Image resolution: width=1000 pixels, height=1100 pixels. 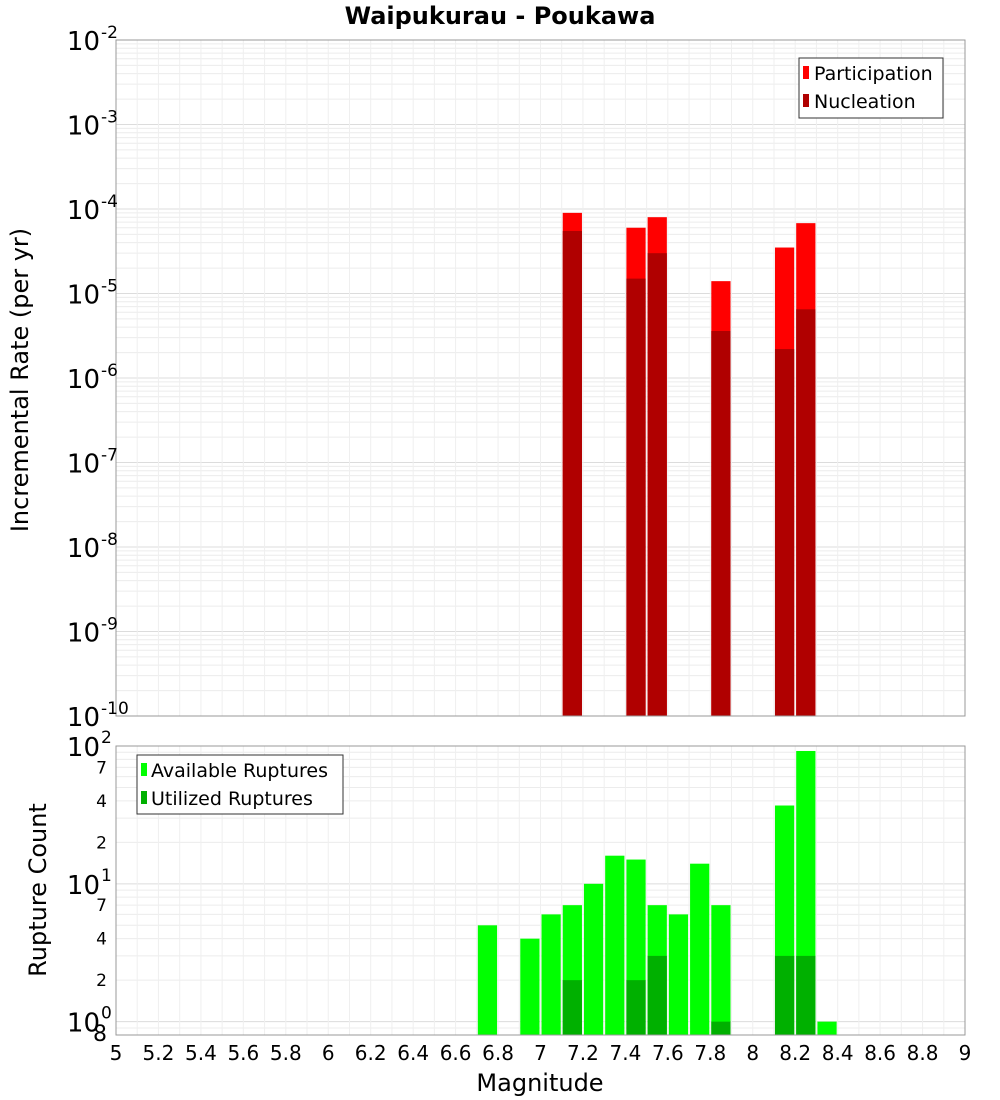 I want to click on x-tick-label: 7, so click(x=540, y=1053).